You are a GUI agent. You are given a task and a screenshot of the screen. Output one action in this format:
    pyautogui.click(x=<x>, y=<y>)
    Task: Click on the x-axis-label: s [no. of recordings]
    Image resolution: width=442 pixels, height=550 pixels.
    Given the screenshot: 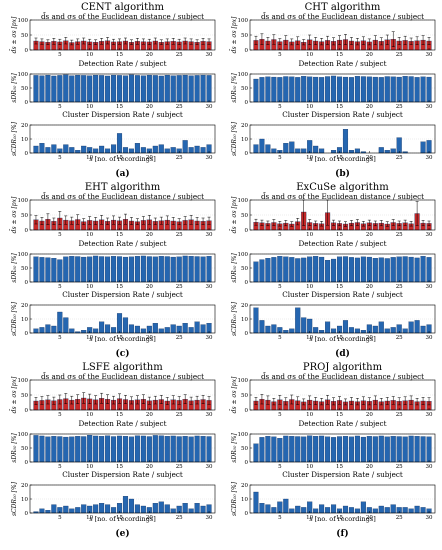 What is the action you would take?
    pyautogui.click(x=122, y=519)
    